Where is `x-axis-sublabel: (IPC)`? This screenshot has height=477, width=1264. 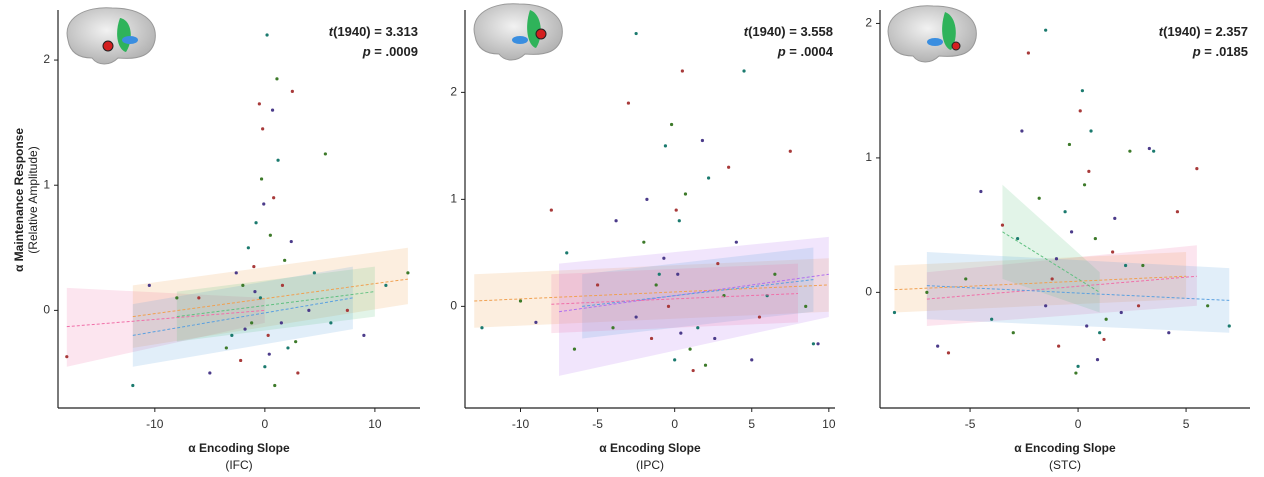 x-axis-sublabel: (IPC) is located at coordinates (650, 465).